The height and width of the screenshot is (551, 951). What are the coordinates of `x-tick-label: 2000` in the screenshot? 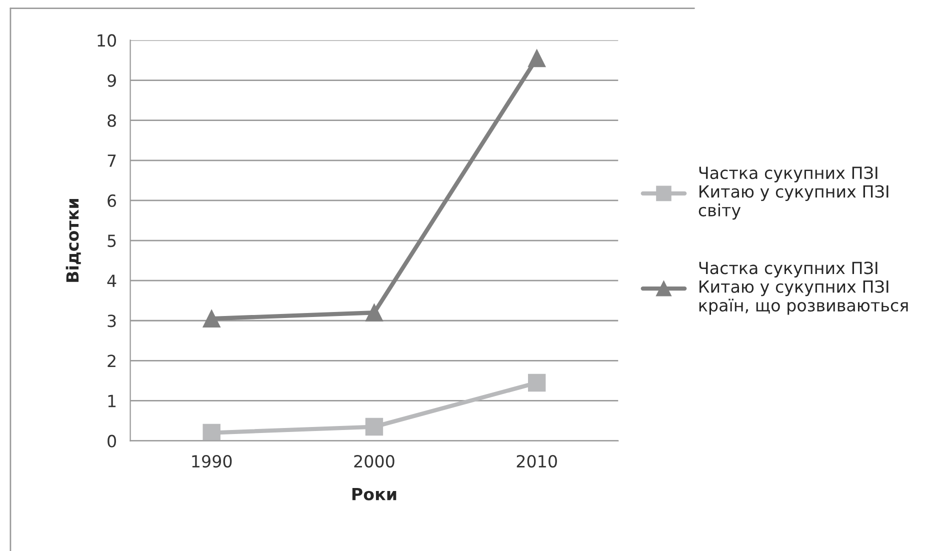 It's located at (374, 461).